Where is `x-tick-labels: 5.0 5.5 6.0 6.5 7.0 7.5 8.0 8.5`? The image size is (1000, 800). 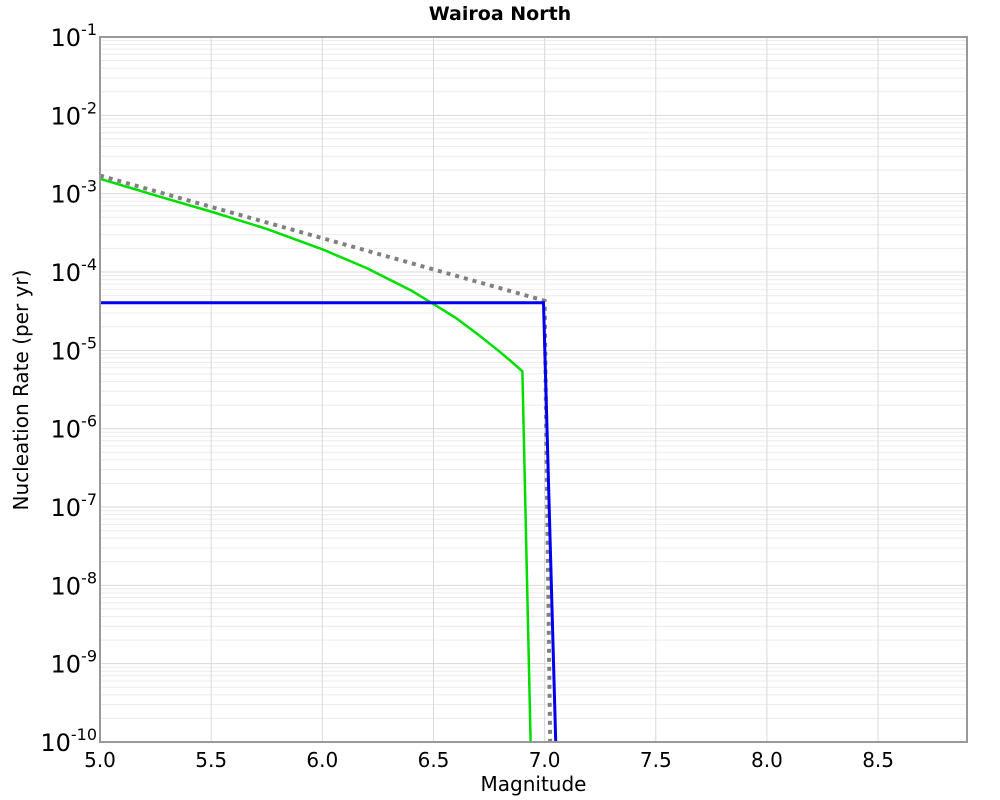 x-tick-labels: 5.0 5.5 6.0 6.5 7.0 7.5 8.0 8.5 is located at coordinates (489, 760).